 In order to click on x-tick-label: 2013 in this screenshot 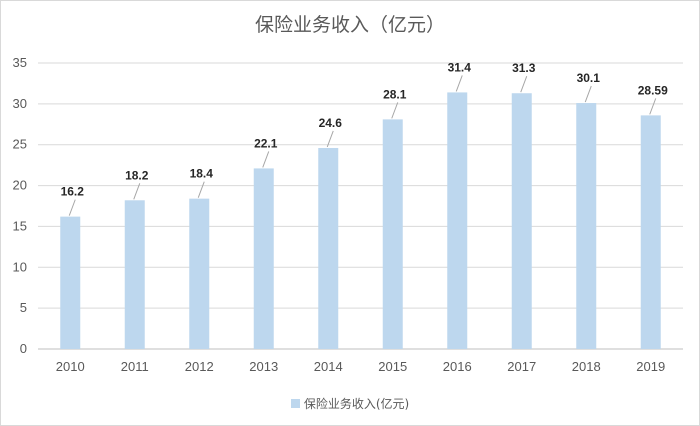, I will do `click(263, 366)`.